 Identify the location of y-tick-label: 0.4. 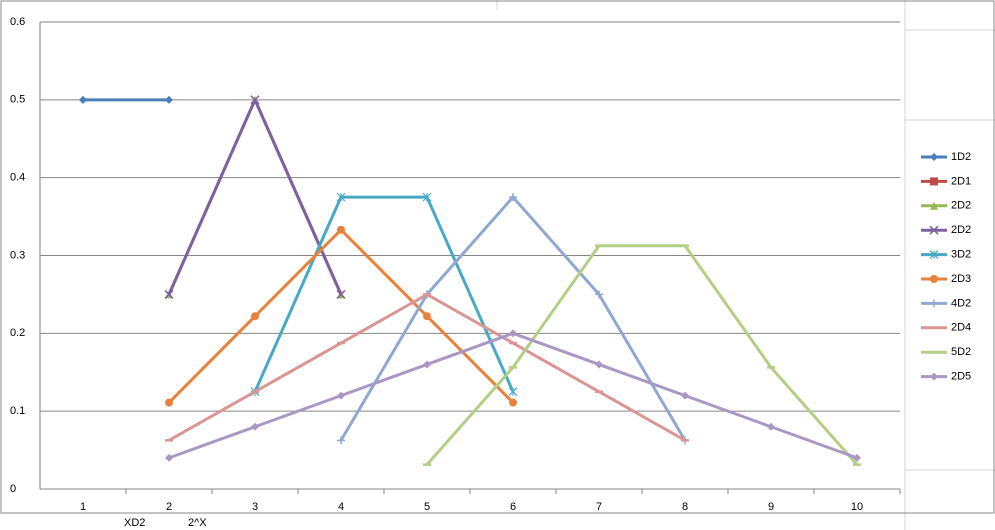
(17, 178).